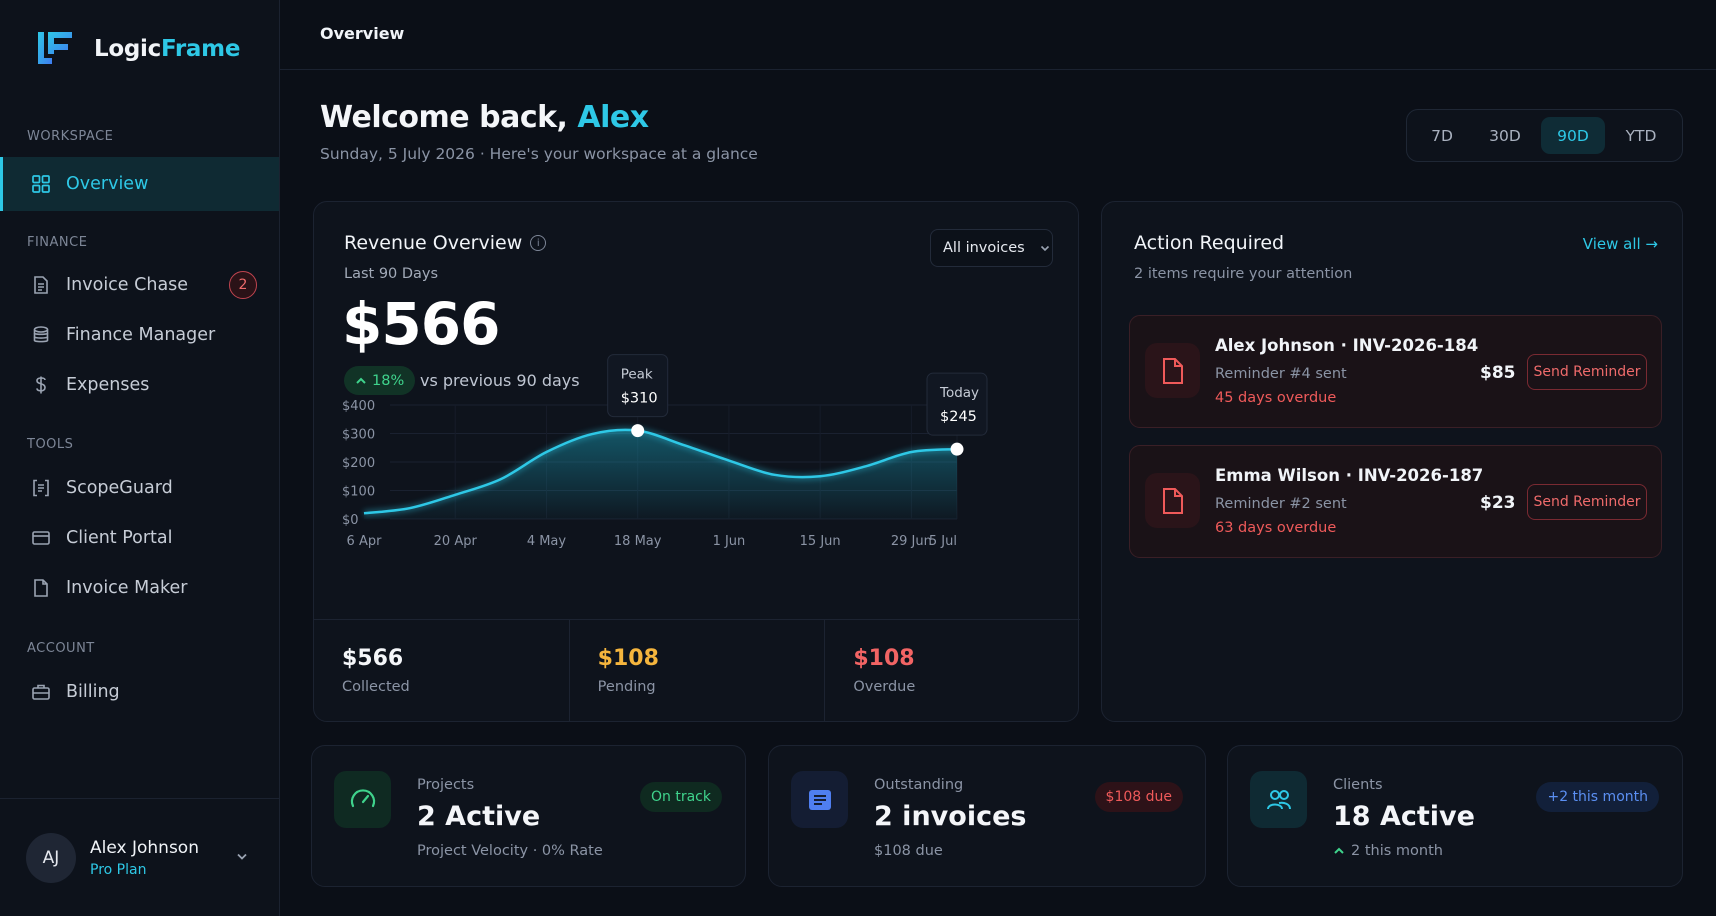 This screenshot has height=916, width=1716. I want to click on stat-pending: $108 Pending, so click(698, 671).